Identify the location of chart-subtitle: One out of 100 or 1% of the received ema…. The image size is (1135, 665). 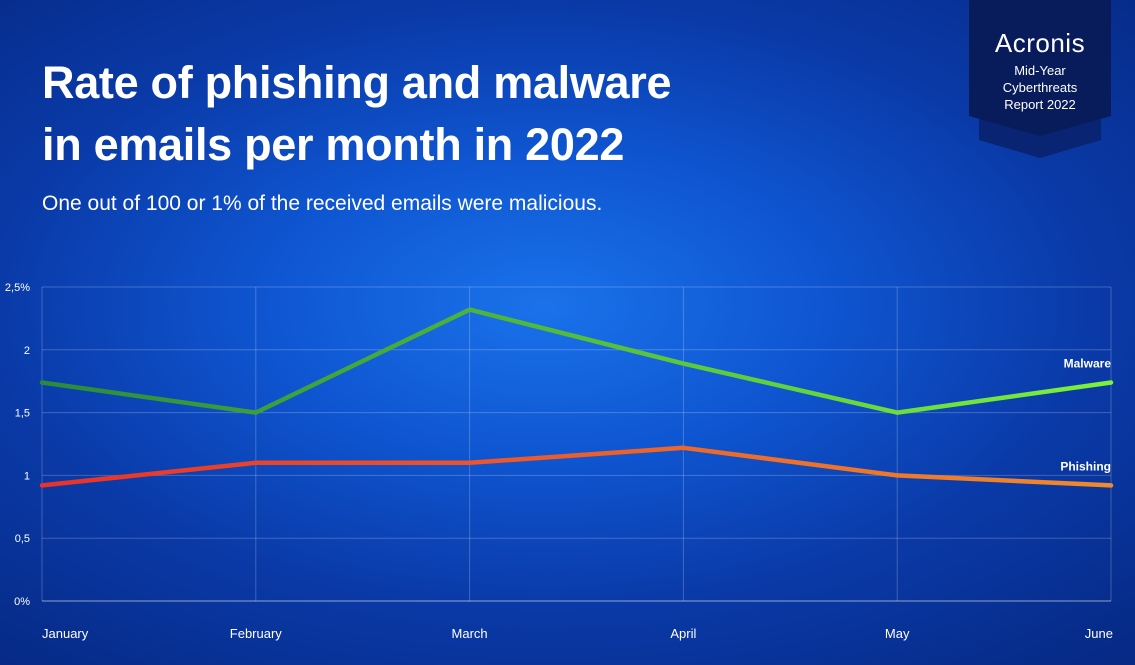
(322, 203).